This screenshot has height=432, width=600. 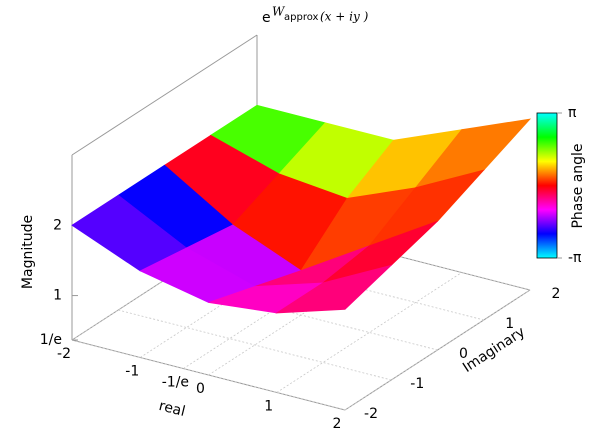 What do you see at coordinates (64, 354) in the screenshot?
I see `x-tick-label: -2` at bounding box center [64, 354].